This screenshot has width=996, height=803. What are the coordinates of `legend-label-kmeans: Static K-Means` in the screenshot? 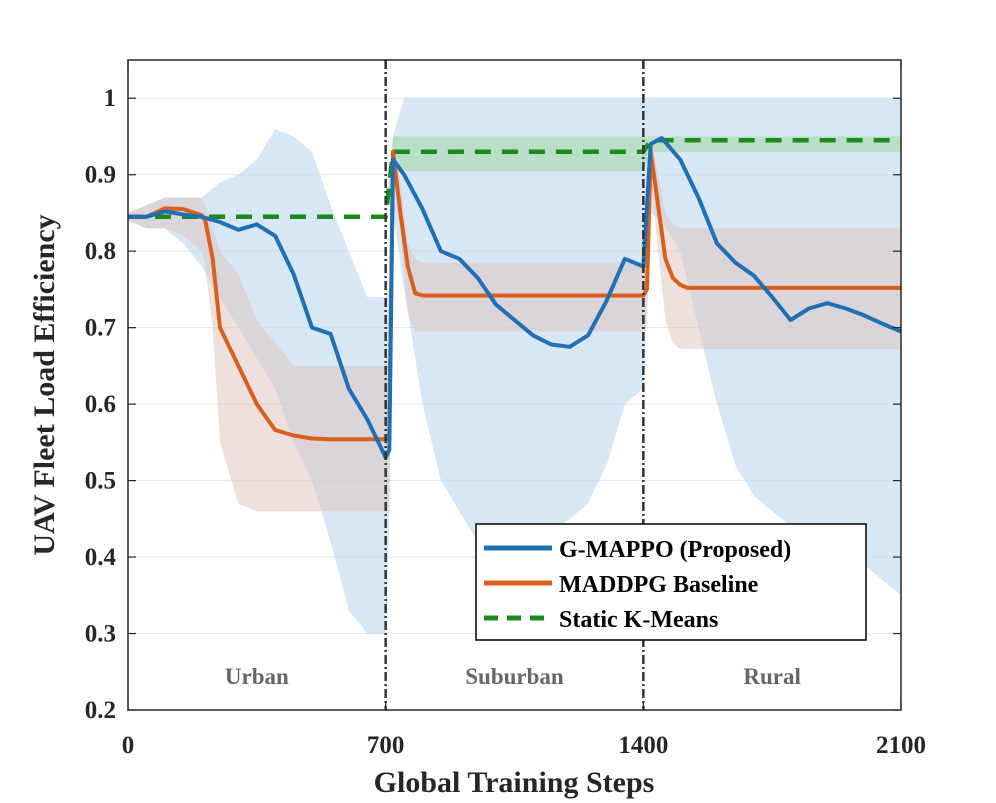 It's located at (638, 620).